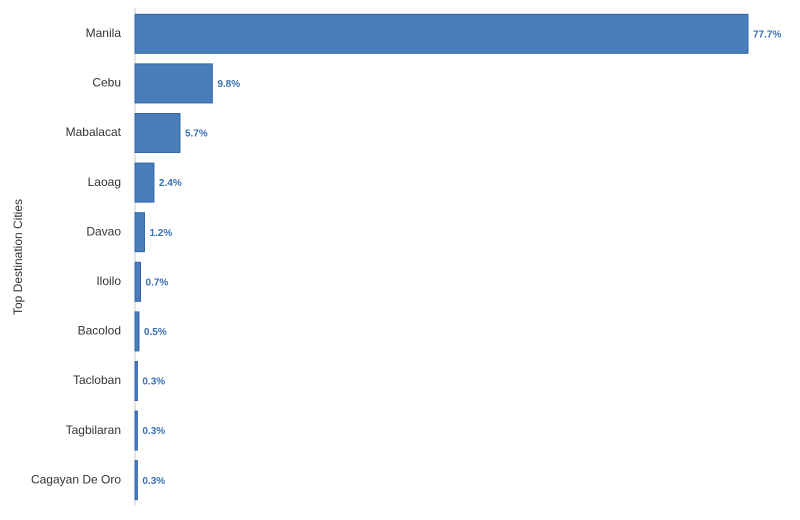 This screenshot has width=800, height=520. I want to click on category-label: Tagbilaran, so click(93, 430).